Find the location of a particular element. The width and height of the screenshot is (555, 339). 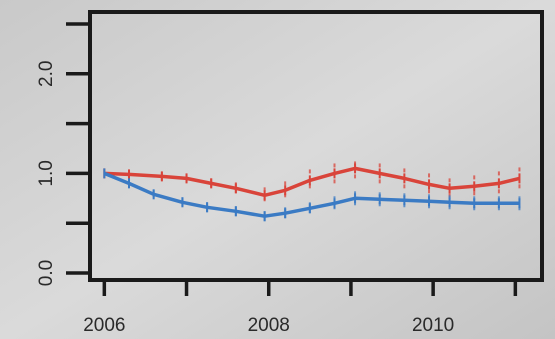

x-tick-label: 2006 is located at coordinates (104, 325).